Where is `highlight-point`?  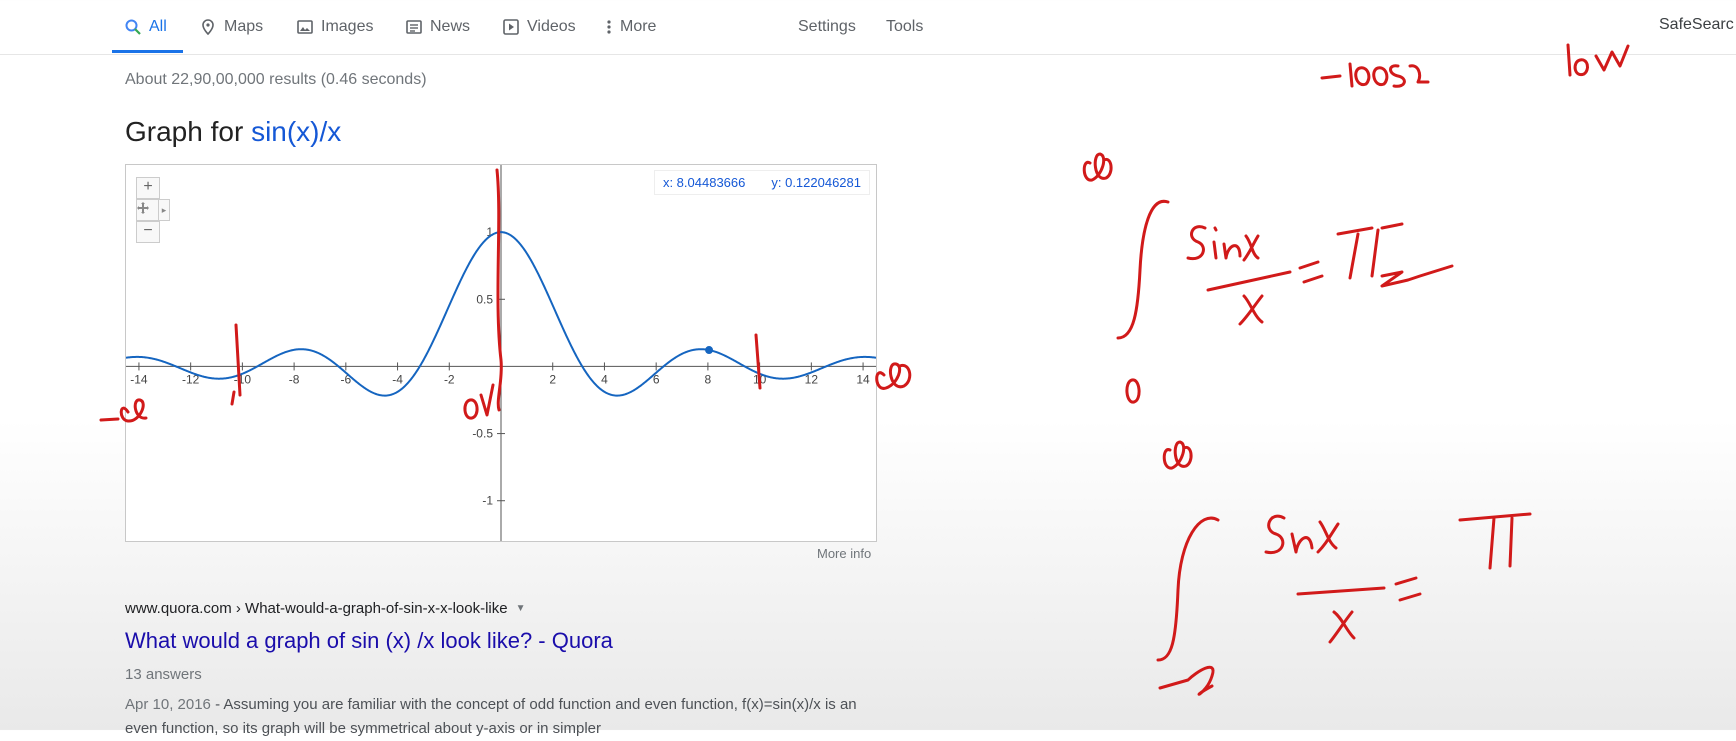
highlight-point is located at coordinates (709, 350).